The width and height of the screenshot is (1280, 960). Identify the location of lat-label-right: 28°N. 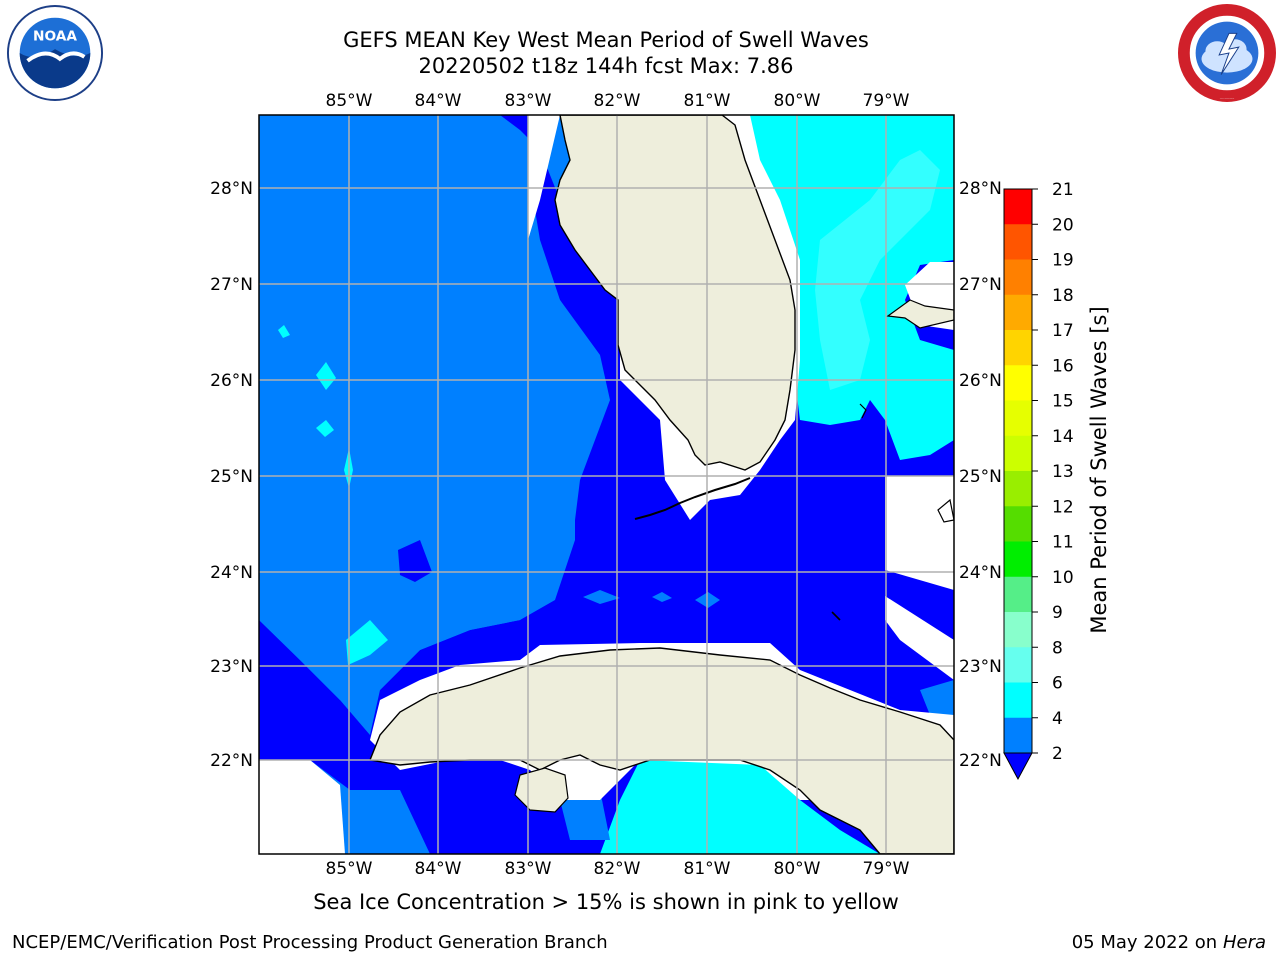
(980, 189).